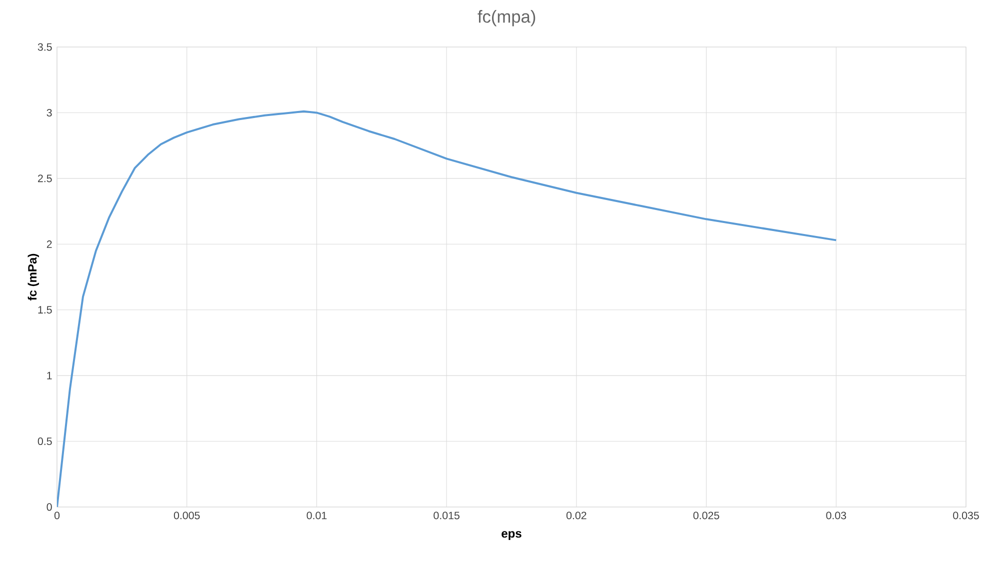 Image resolution: width=987 pixels, height=563 pixels. What do you see at coordinates (576, 516) in the screenshot?
I see `x-tick-label: 0.02` at bounding box center [576, 516].